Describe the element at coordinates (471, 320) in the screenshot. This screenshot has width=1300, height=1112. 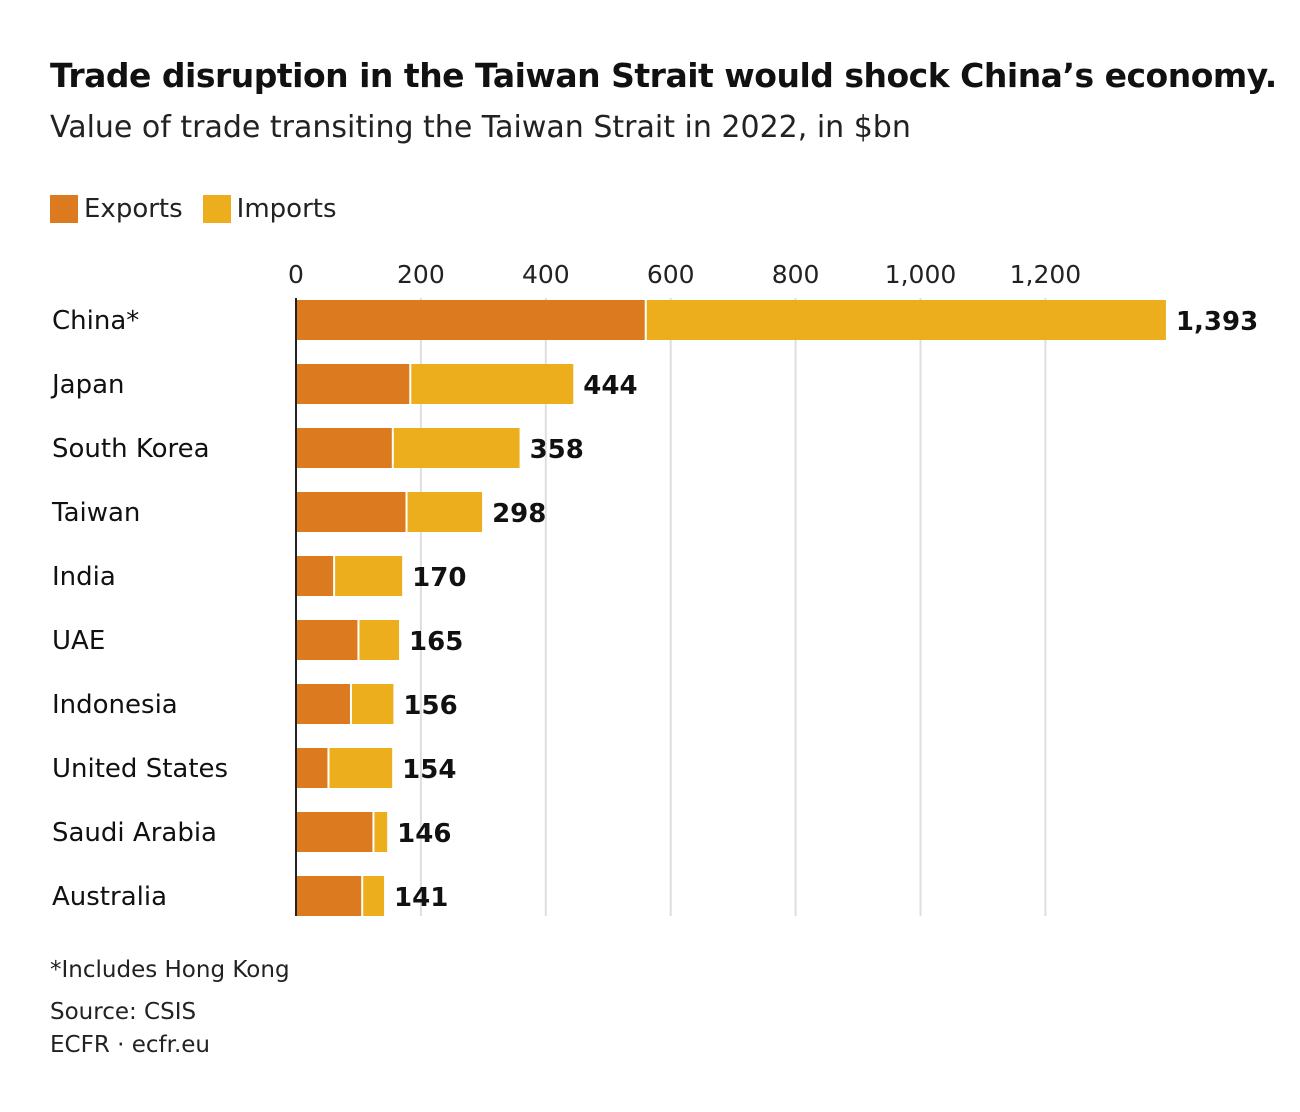
I see `bar-exports-china` at that location.